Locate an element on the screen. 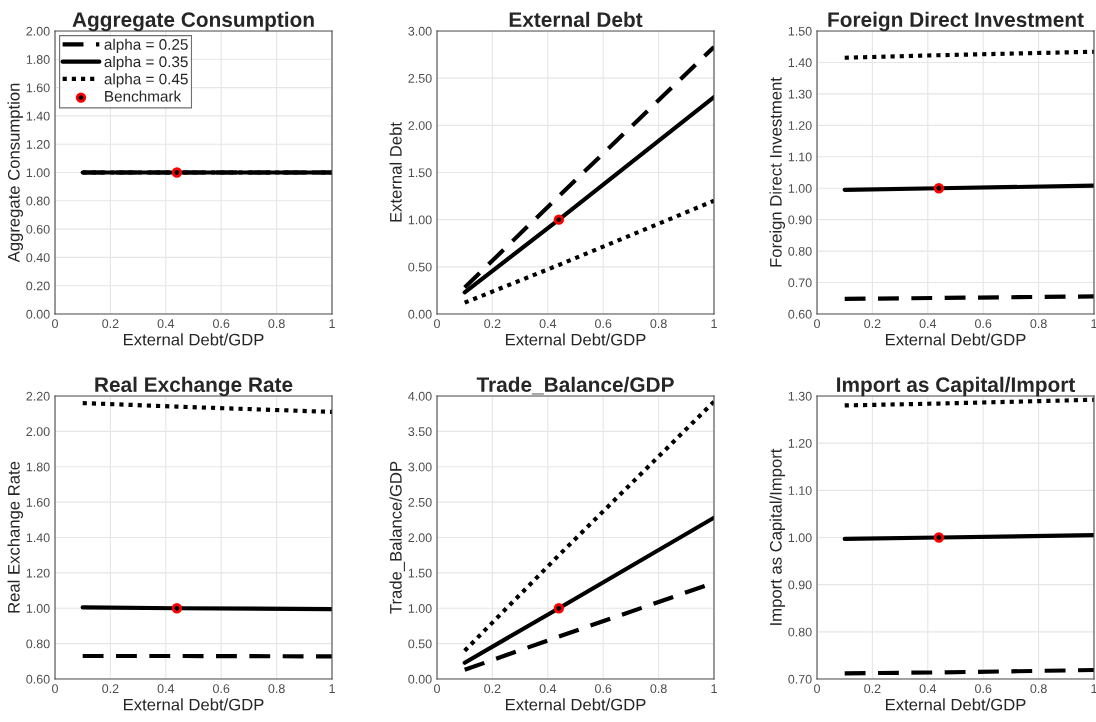 The width and height of the screenshot is (1096, 722). legend-label: alpha = 0.45 is located at coordinates (146, 80).